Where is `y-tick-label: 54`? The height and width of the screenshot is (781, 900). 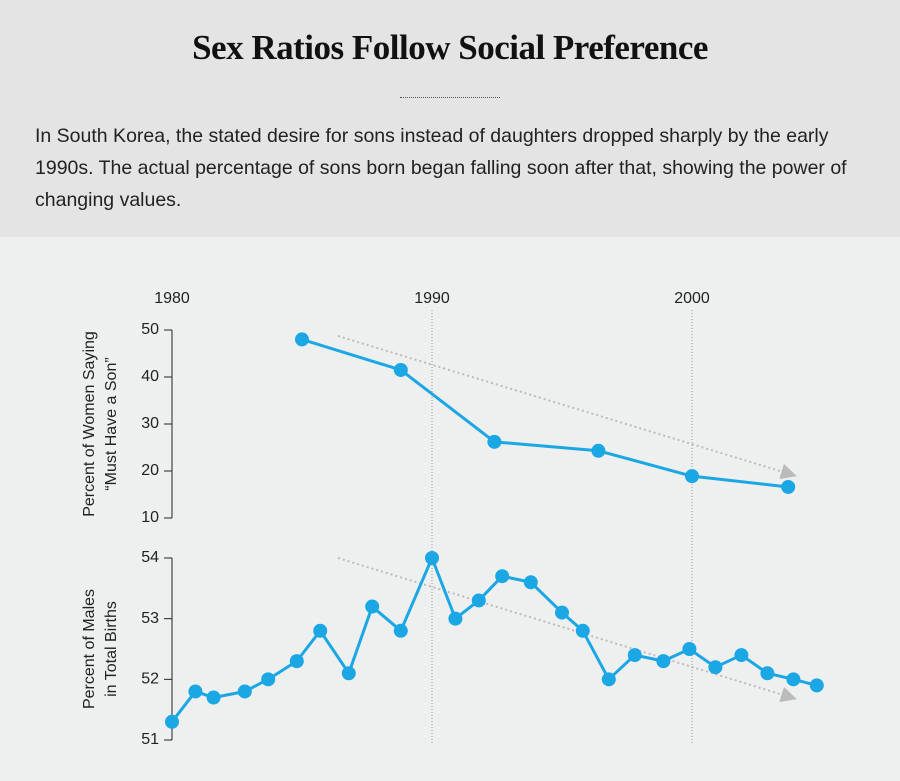
y-tick-label: 54 is located at coordinates (150, 557).